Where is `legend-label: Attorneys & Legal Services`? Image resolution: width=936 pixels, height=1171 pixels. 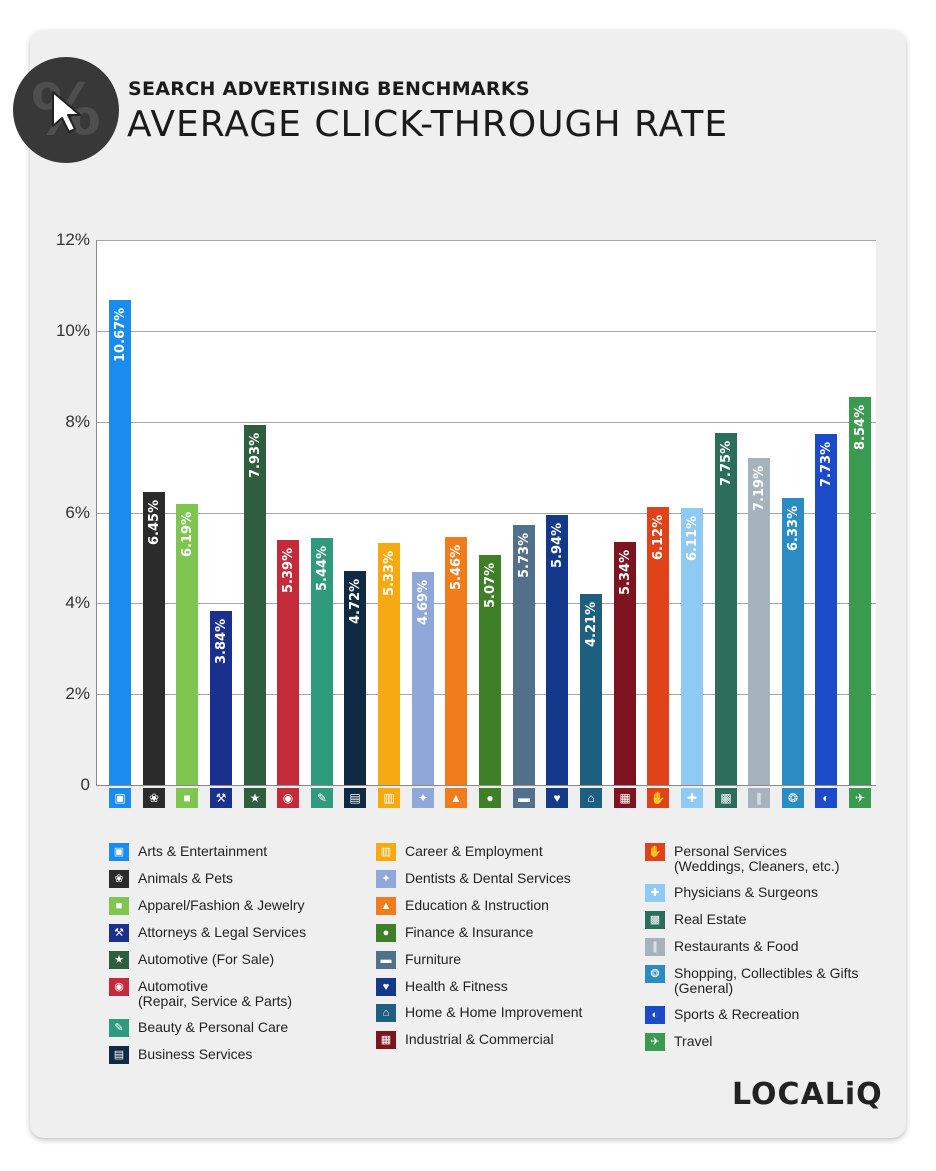
legend-label: Attorneys & Legal Services is located at coordinates (248, 932).